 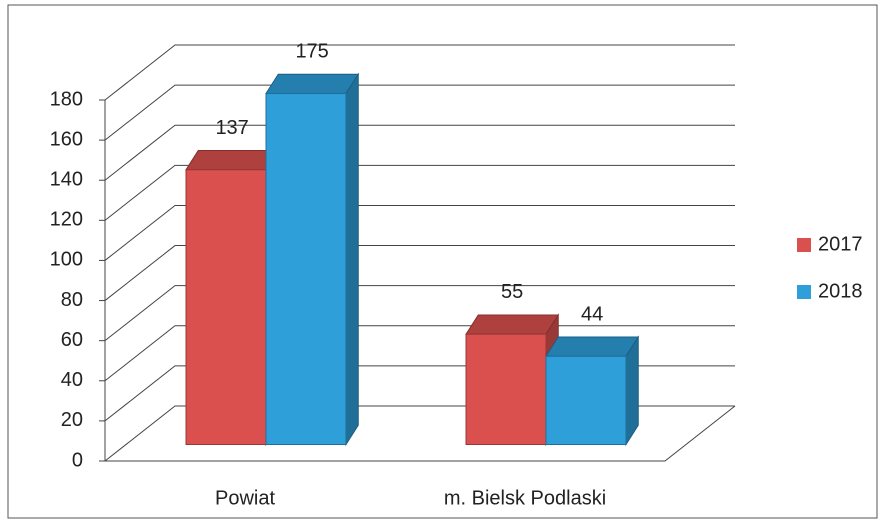 I want to click on y-tick-label: 160, so click(x=66, y=139).